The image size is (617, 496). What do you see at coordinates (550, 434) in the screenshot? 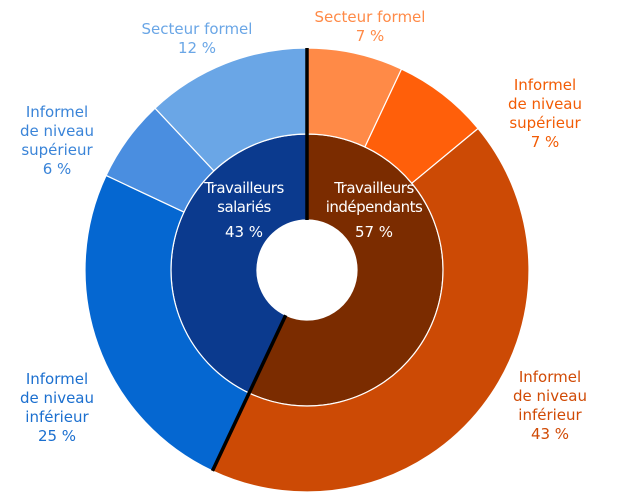
I see `outer-value-label: 43 %` at bounding box center [550, 434].